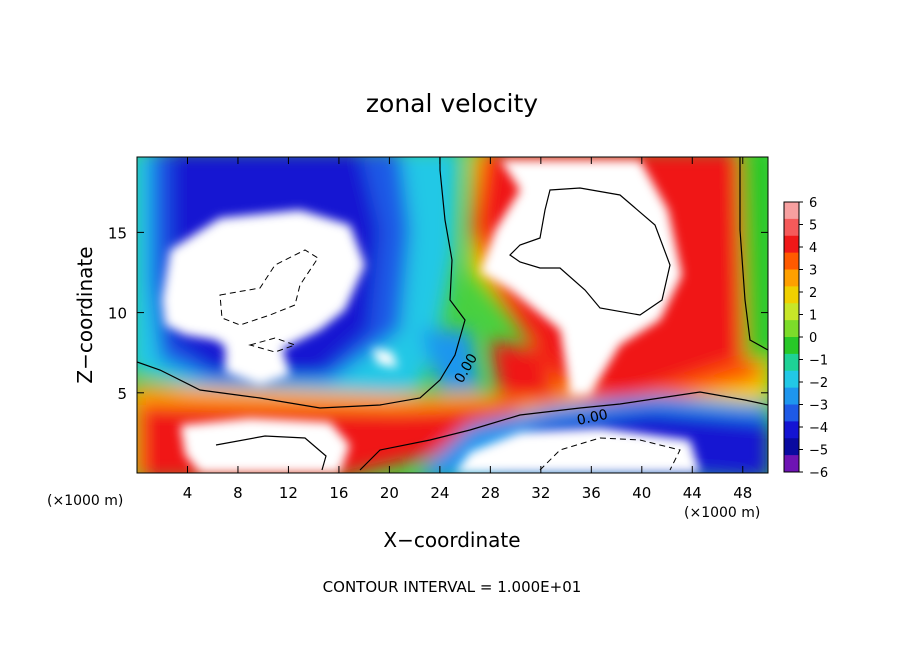  Describe the element at coordinates (818, 383) in the screenshot. I see `colorbar-tick-label: −2` at that location.